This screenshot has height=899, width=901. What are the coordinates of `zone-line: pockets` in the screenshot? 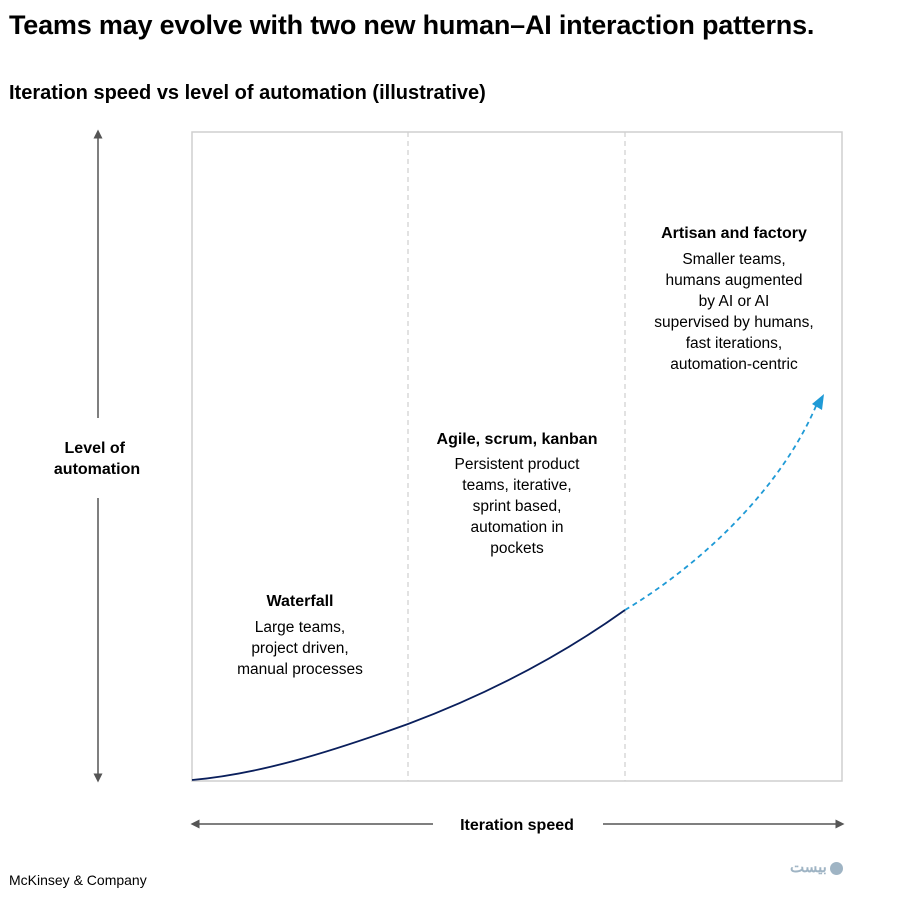 It's located at (517, 548).